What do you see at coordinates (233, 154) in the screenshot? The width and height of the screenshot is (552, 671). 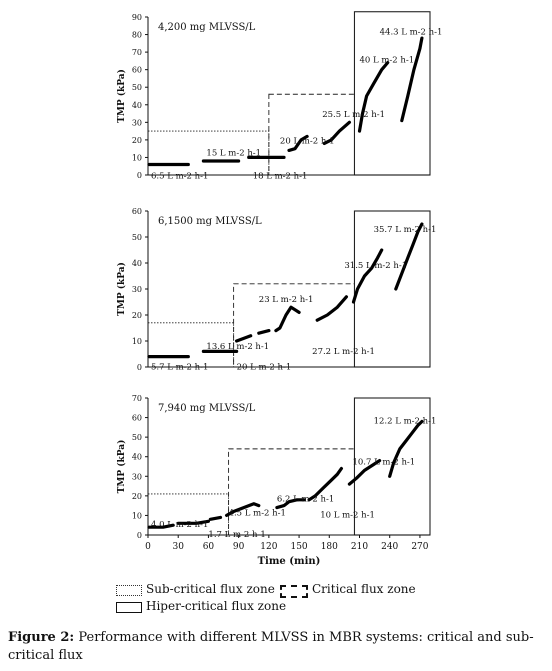 I see `flux-annotation: 15 L m-2 h-1` at bounding box center [233, 154].